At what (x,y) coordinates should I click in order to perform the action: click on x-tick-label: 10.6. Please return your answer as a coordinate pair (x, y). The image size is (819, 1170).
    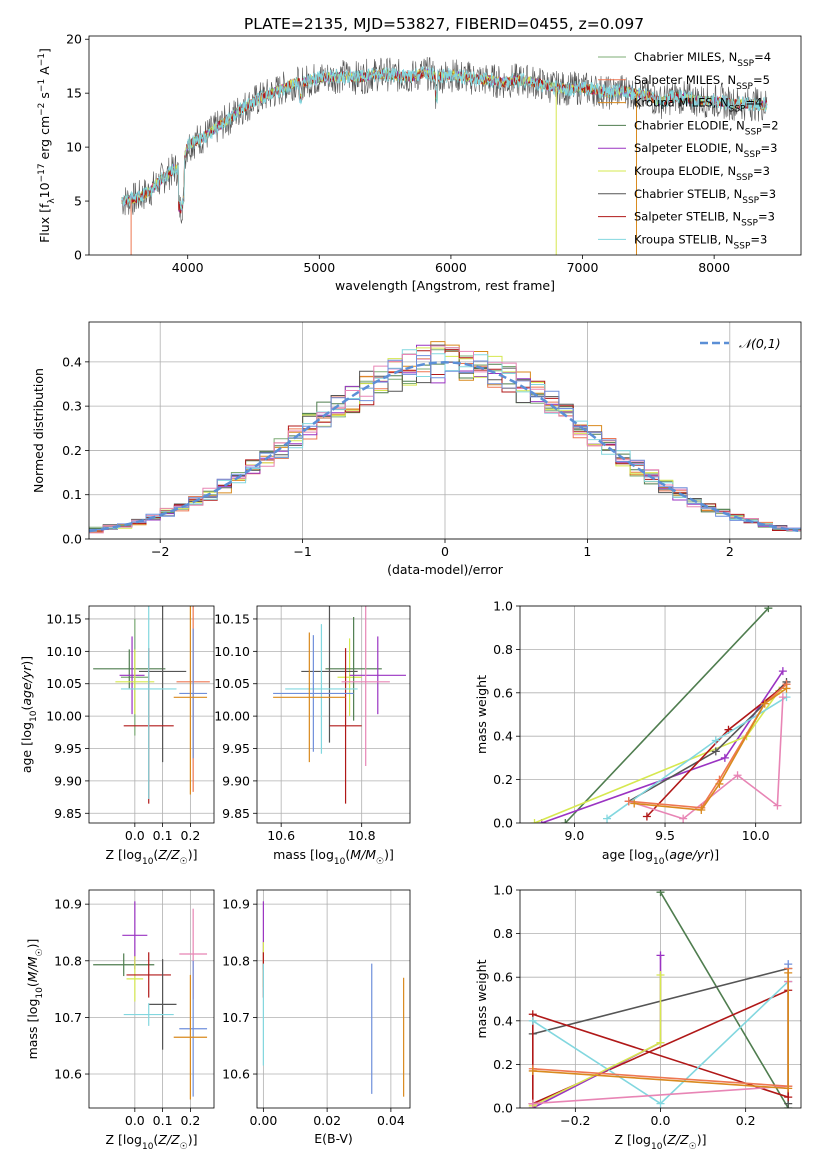
    Looking at the image, I should click on (281, 835).